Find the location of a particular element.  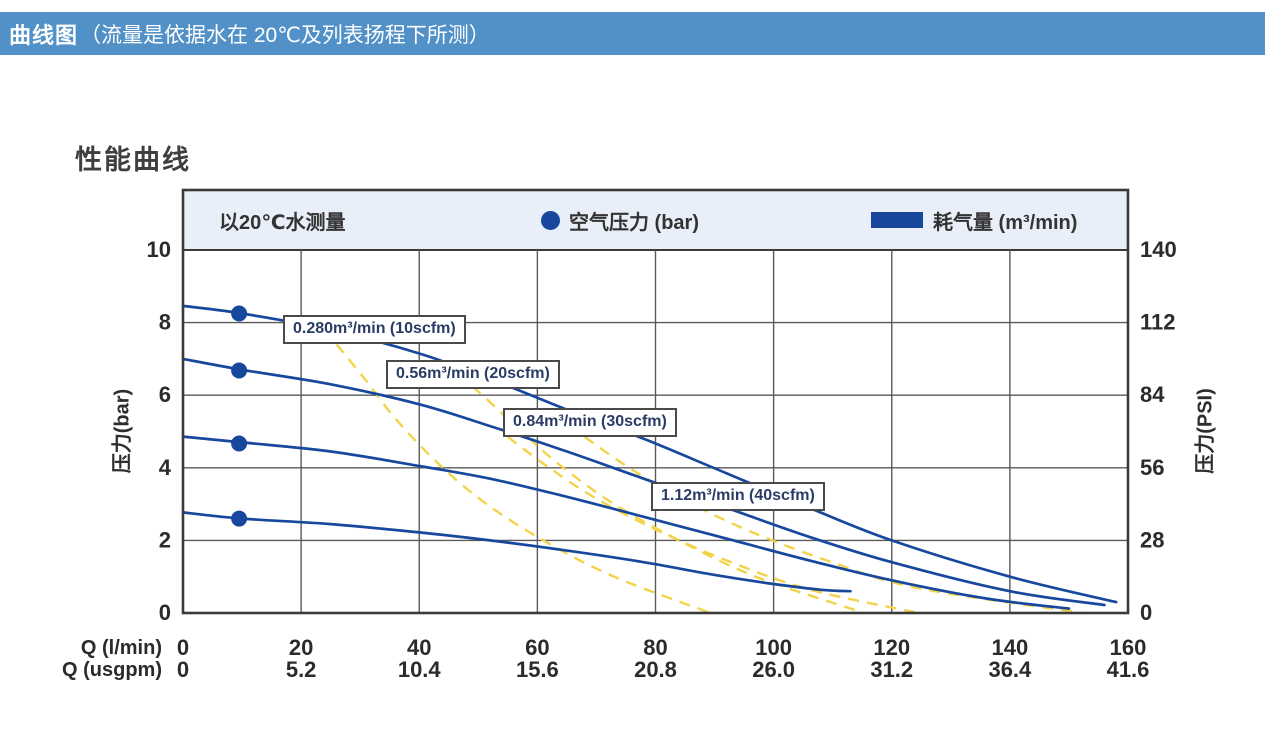

x-tick-lmin: 160 is located at coordinates (1128, 647).